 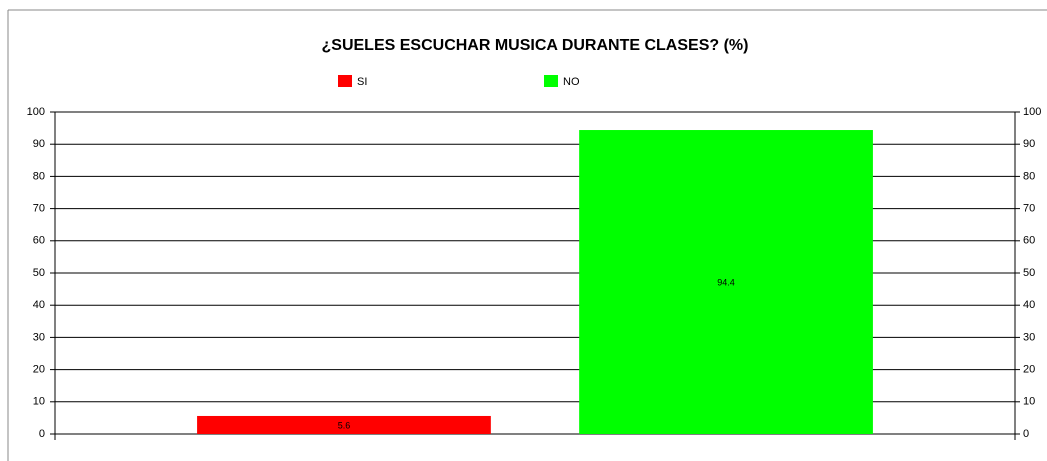 What do you see at coordinates (1029, 273) in the screenshot?
I see `y2-tick-label: 50` at bounding box center [1029, 273].